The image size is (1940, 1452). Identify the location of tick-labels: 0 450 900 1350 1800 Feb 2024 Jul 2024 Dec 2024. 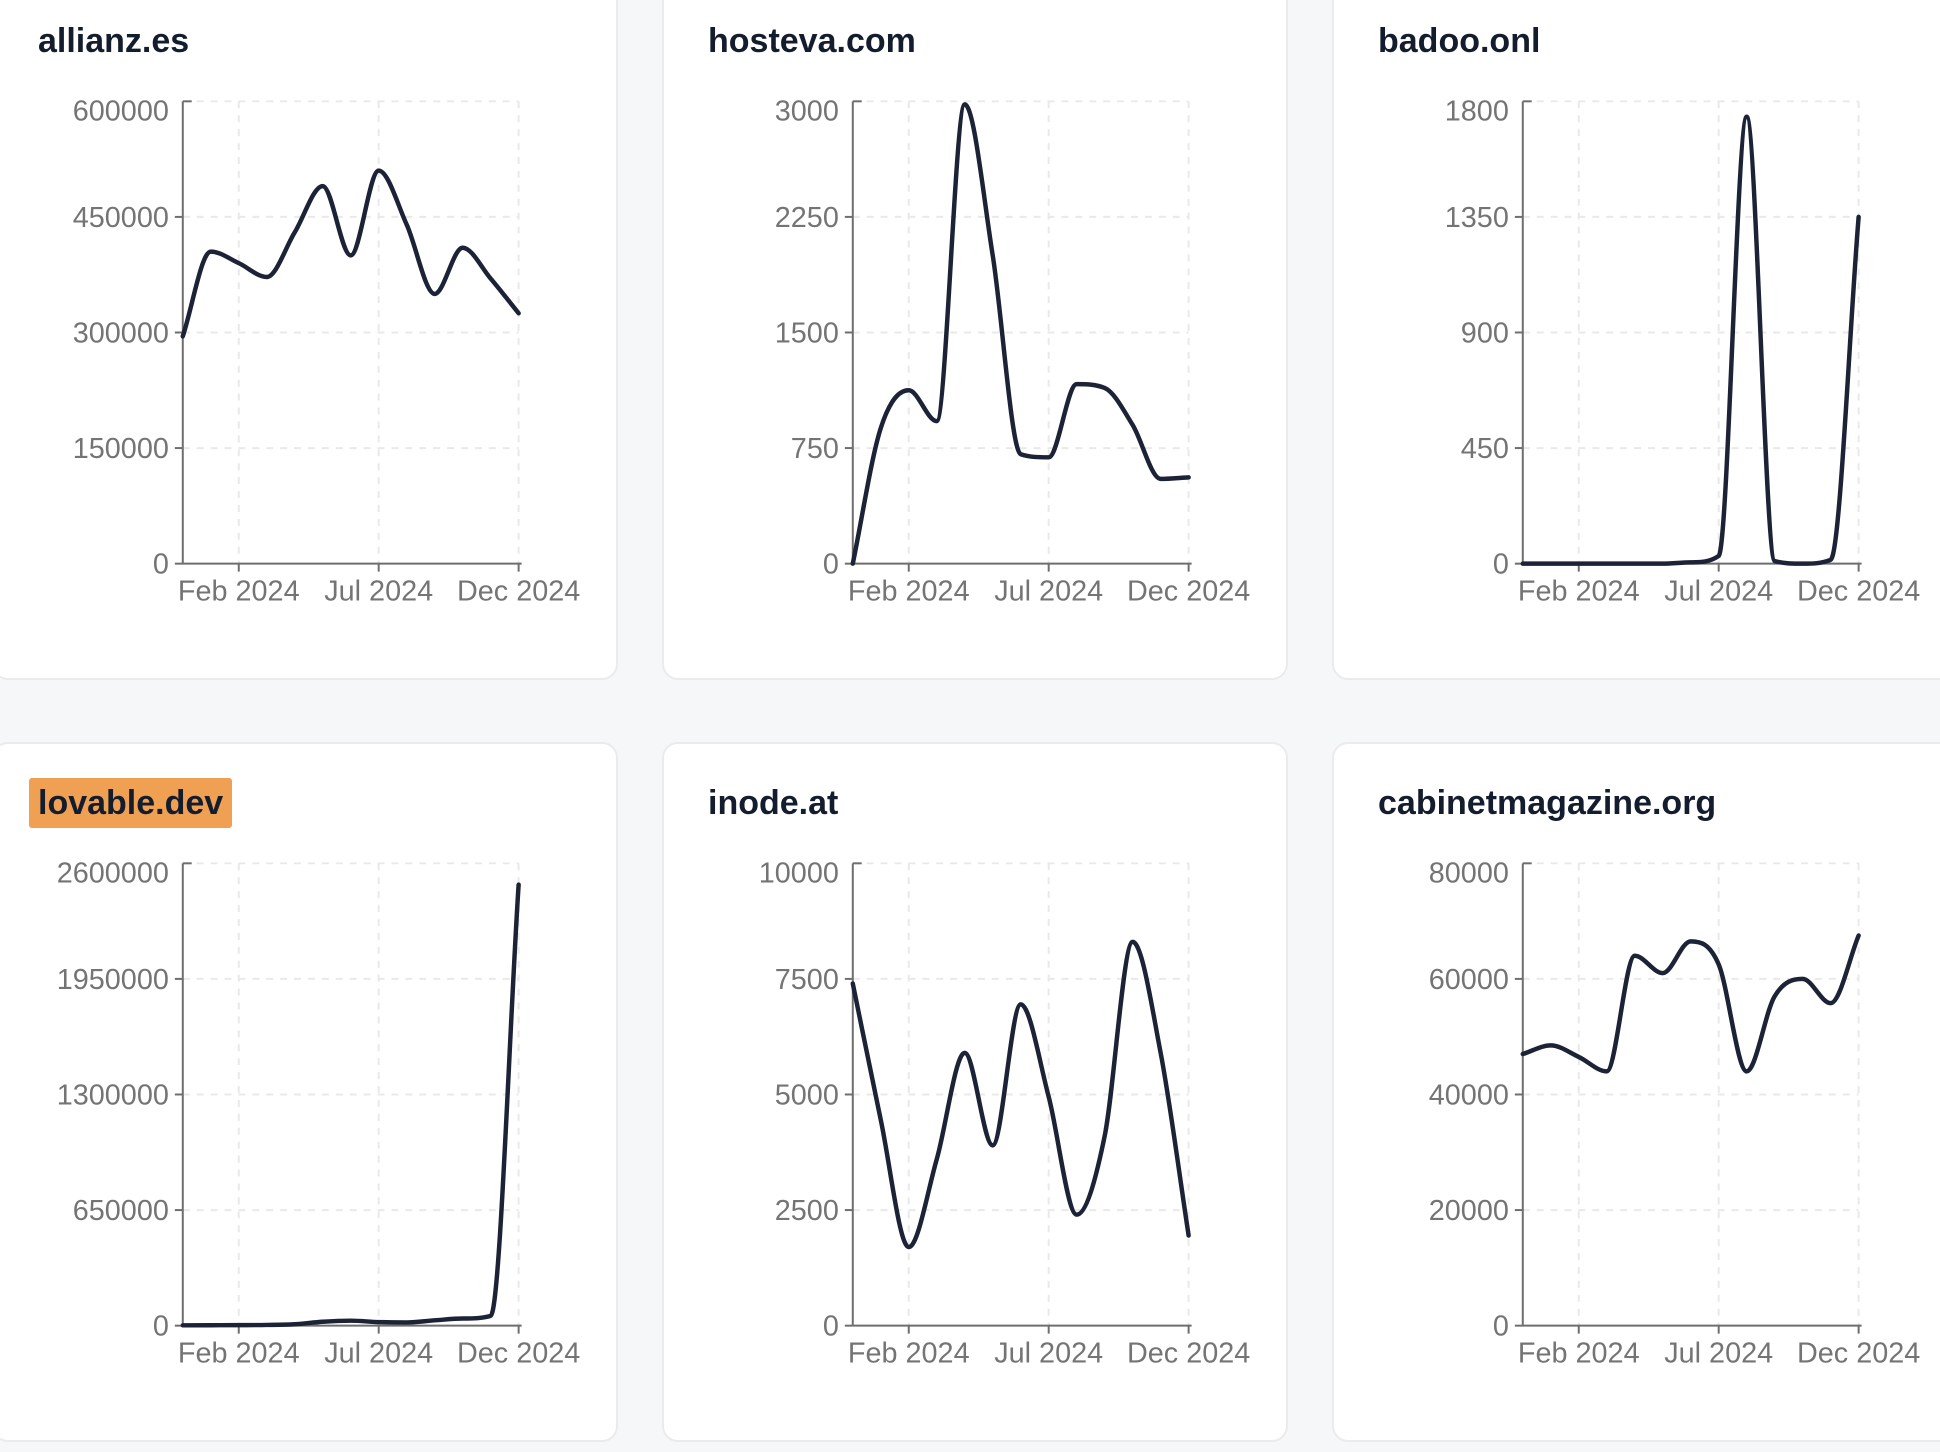
(1682, 351).